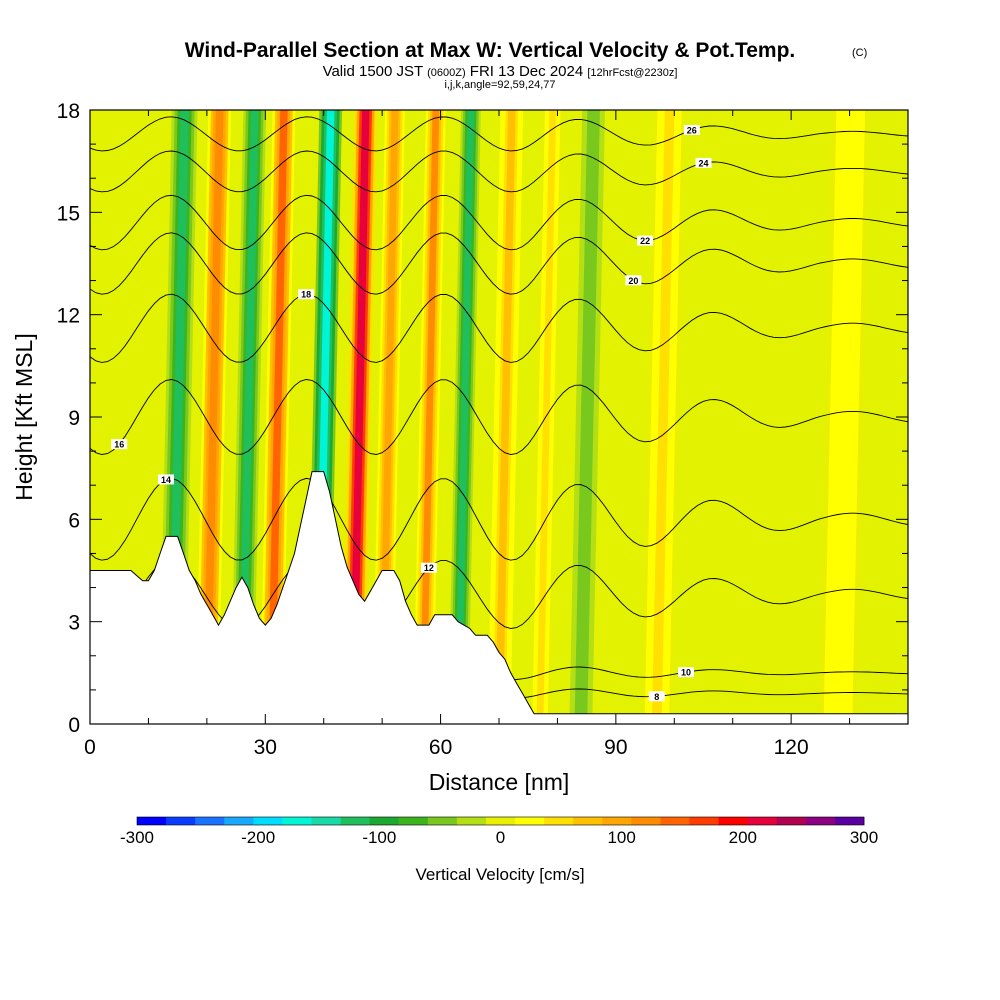  I want to click on y-tick-label: 12, so click(68, 316).